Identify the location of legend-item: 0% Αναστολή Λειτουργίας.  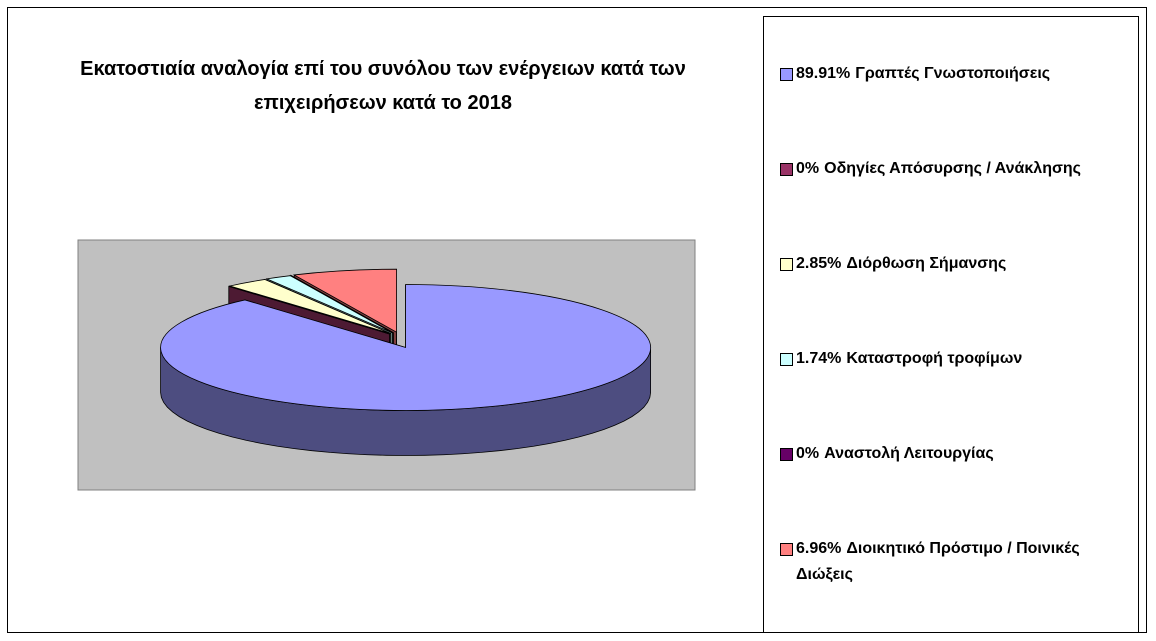
(954, 454).